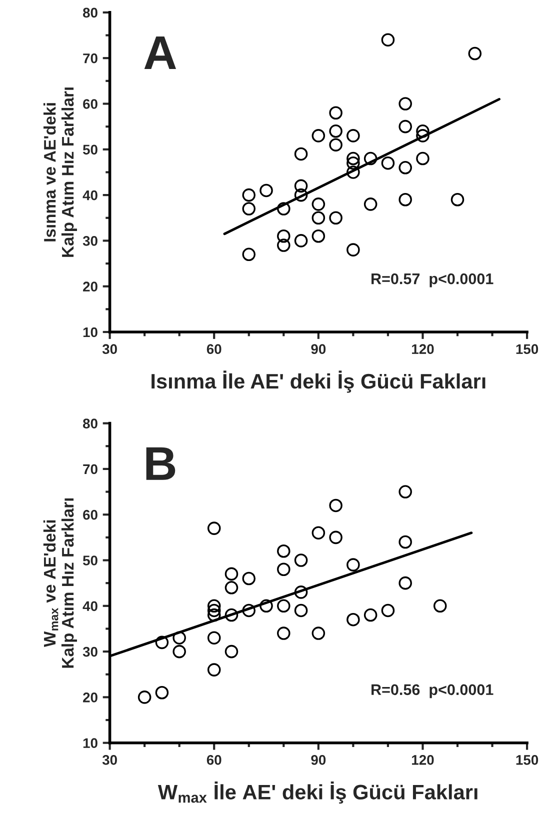 This screenshot has height=830, width=549. What do you see at coordinates (160, 53) in the screenshot?
I see `chart-title: A` at bounding box center [160, 53].